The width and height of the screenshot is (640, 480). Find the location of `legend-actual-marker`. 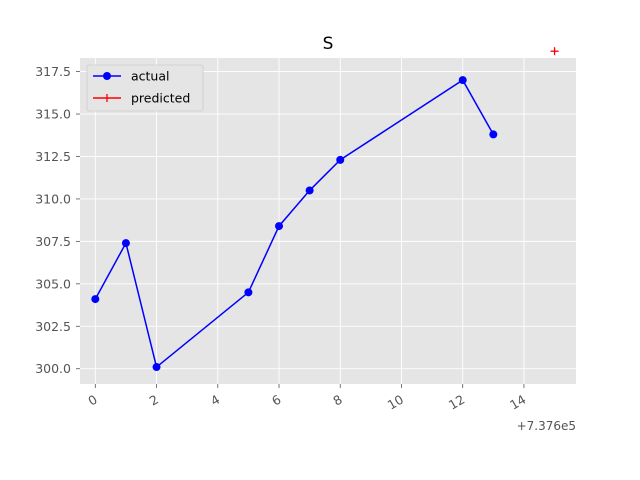

legend-actual-marker is located at coordinates (107, 76).